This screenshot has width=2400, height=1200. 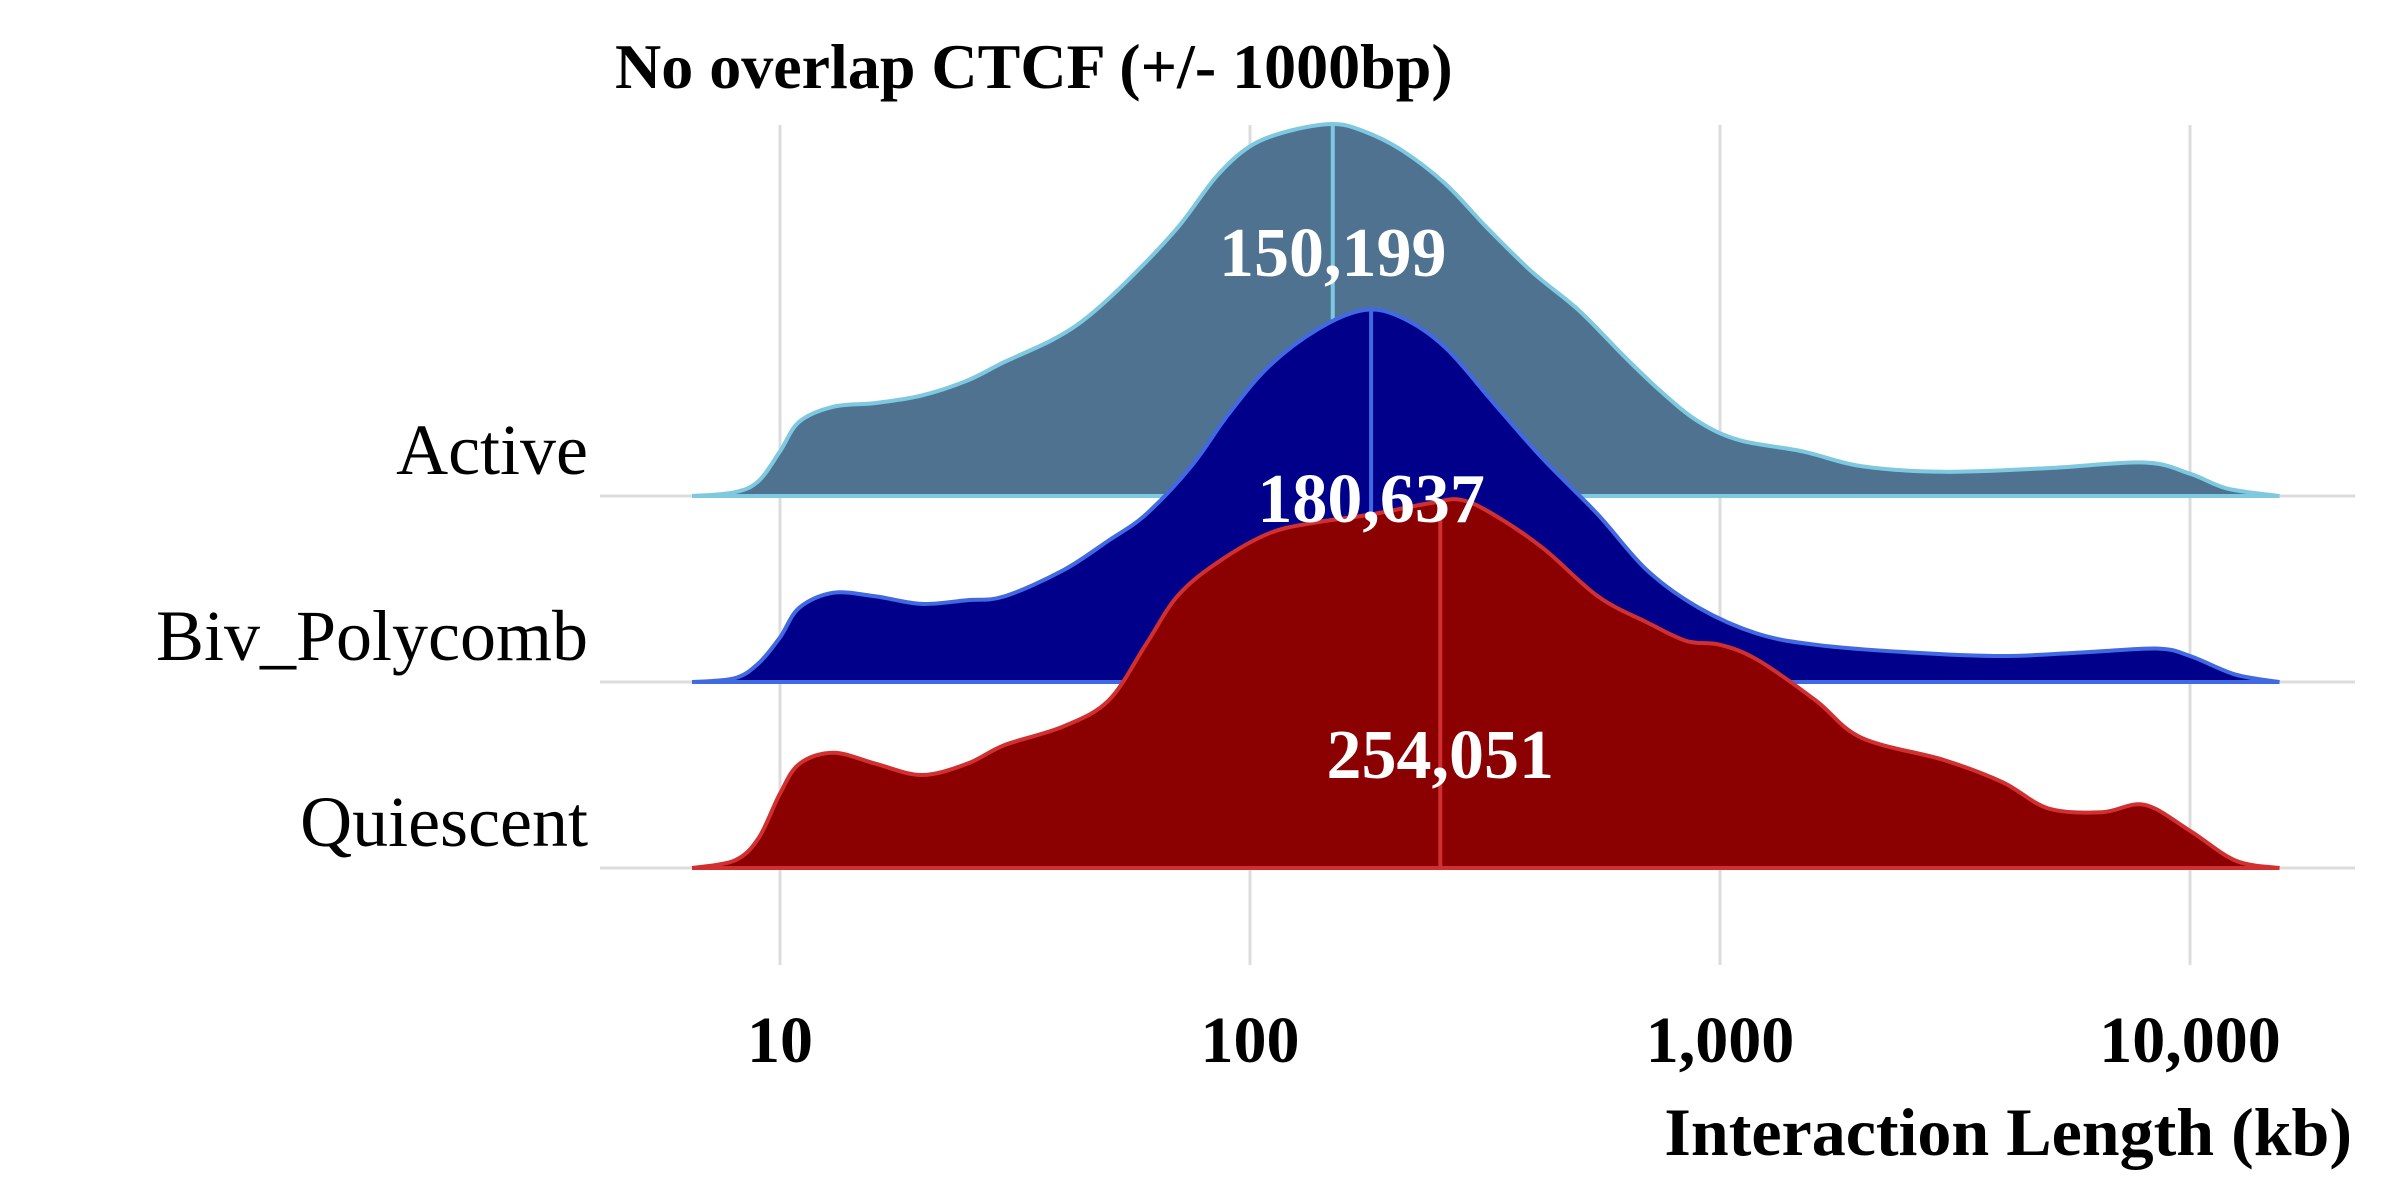 I want to click on y-axis-labels: Active Biv_Polycomb Quiescent, so click(x=372, y=636).